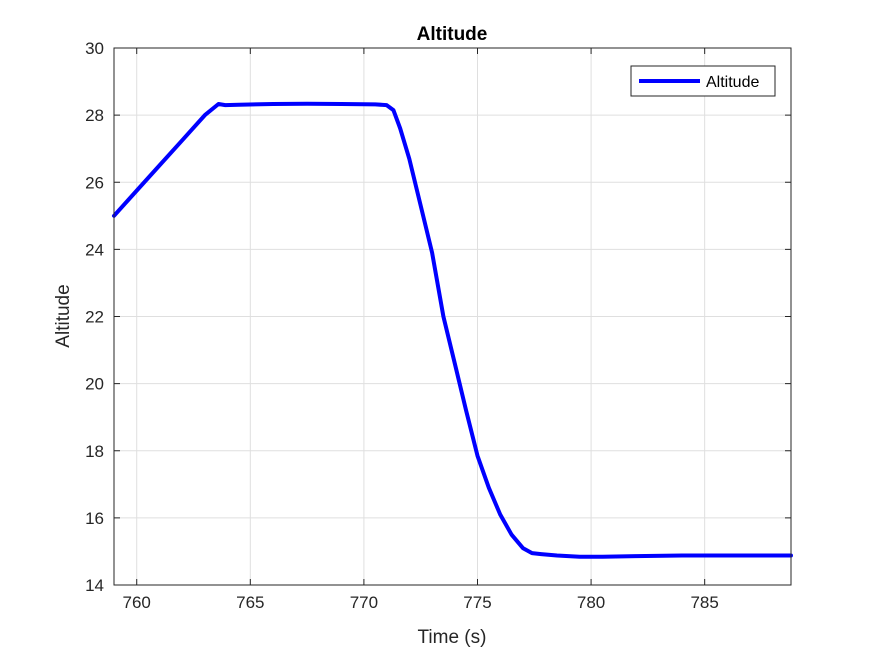 The image size is (875, 656). I want to click on x-tick-label: 785, so click(704, 602).